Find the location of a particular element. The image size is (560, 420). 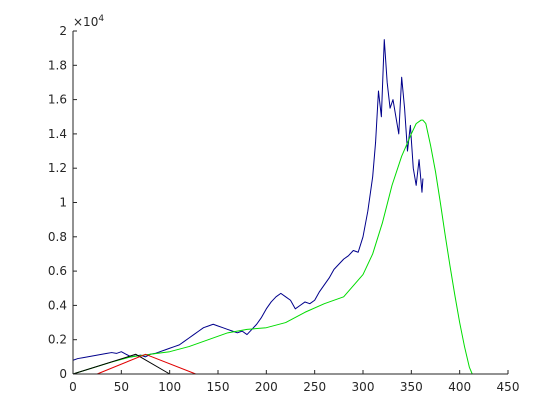

y-tick-label: 2 is located at coordinates (63, 31).